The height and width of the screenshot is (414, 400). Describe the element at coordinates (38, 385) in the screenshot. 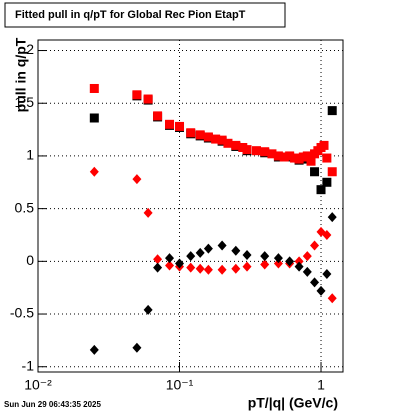

I see `x-tick-label: 10⁻²` at that location.